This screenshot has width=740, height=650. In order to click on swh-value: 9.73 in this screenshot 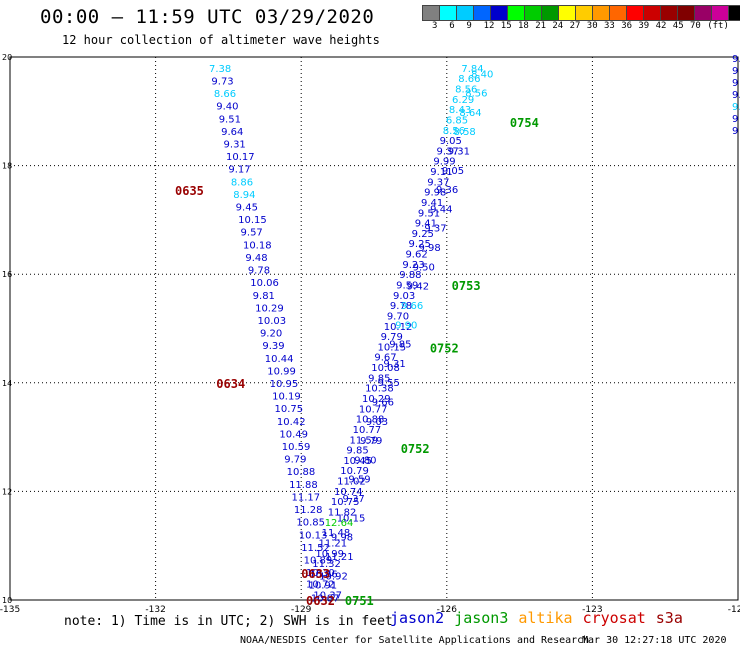, I will do `click(222, 81)`.